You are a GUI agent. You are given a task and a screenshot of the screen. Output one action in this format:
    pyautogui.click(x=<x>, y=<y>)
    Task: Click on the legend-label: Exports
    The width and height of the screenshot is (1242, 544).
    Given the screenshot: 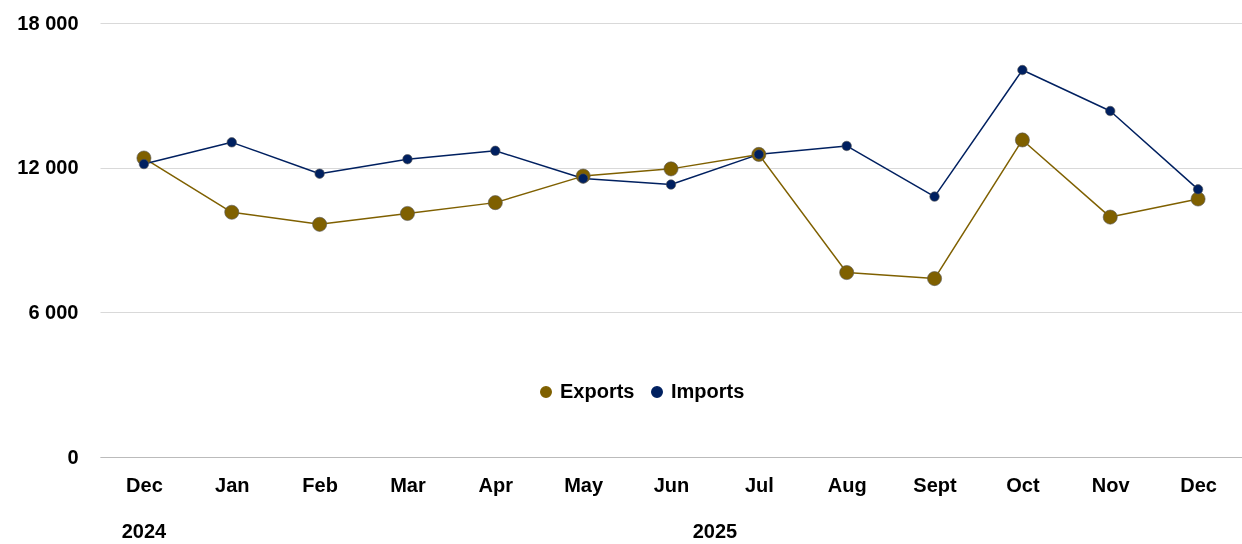 What is the action you would take?
    pyautogui.click(x=597, y=391)
    